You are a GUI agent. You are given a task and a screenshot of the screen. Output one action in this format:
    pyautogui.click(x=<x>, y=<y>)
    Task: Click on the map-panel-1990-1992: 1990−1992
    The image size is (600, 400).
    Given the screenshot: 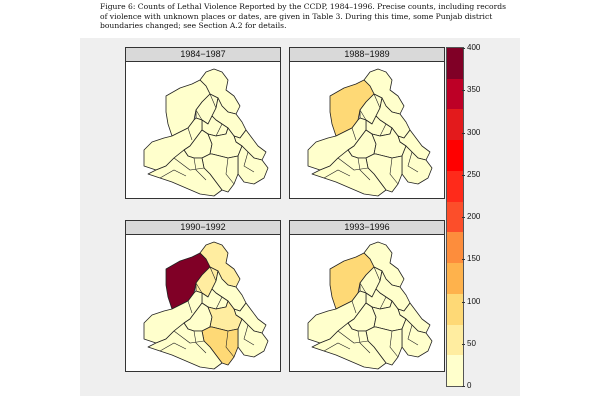 What is the action you would take?
    pyautogui.click(x=203, y=296)
    